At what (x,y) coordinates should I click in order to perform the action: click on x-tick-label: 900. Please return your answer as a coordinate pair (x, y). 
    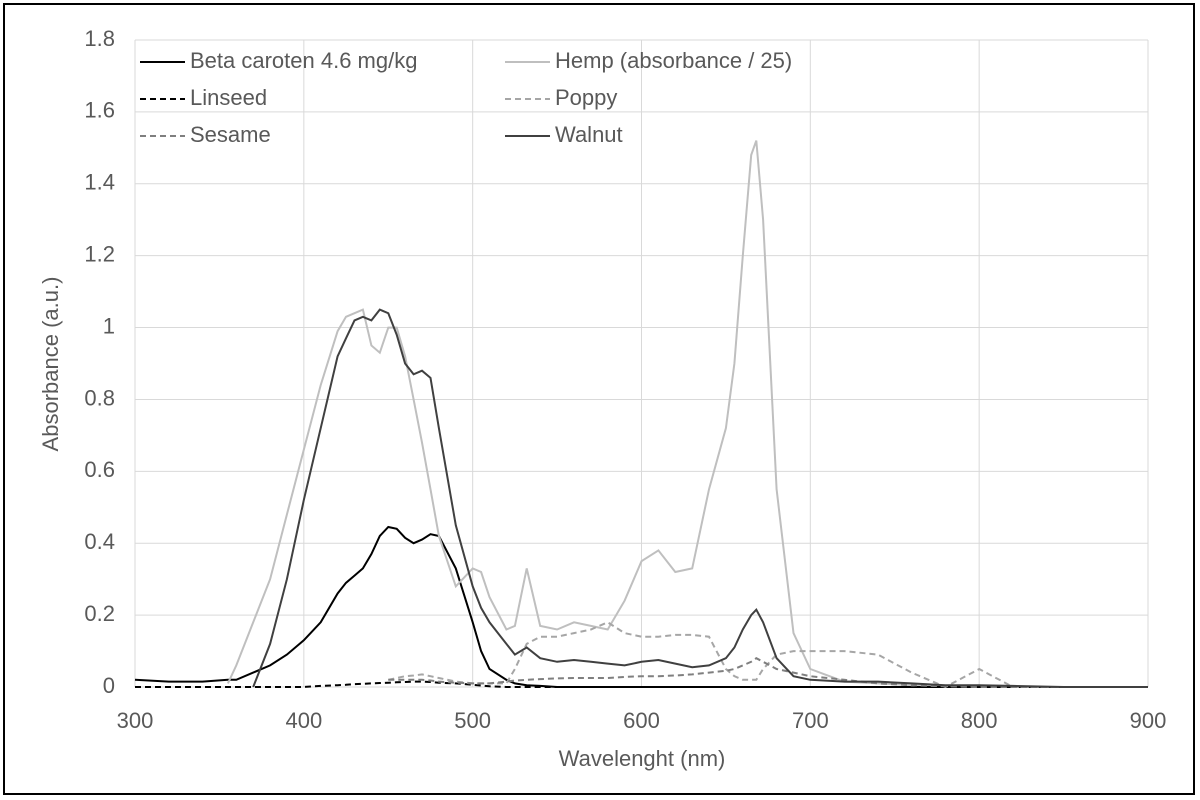
    Looking at the image, I should click on (1148, 720).